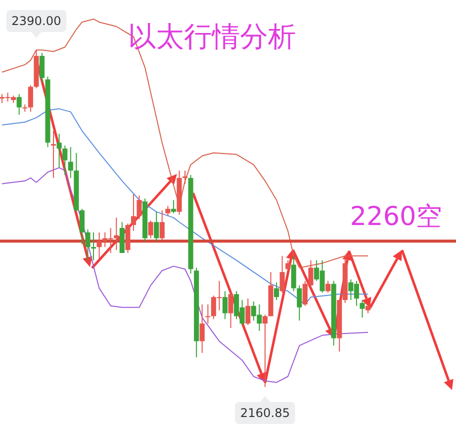  I want to click on chart-title: 以太行情分析, so click(212, 36).